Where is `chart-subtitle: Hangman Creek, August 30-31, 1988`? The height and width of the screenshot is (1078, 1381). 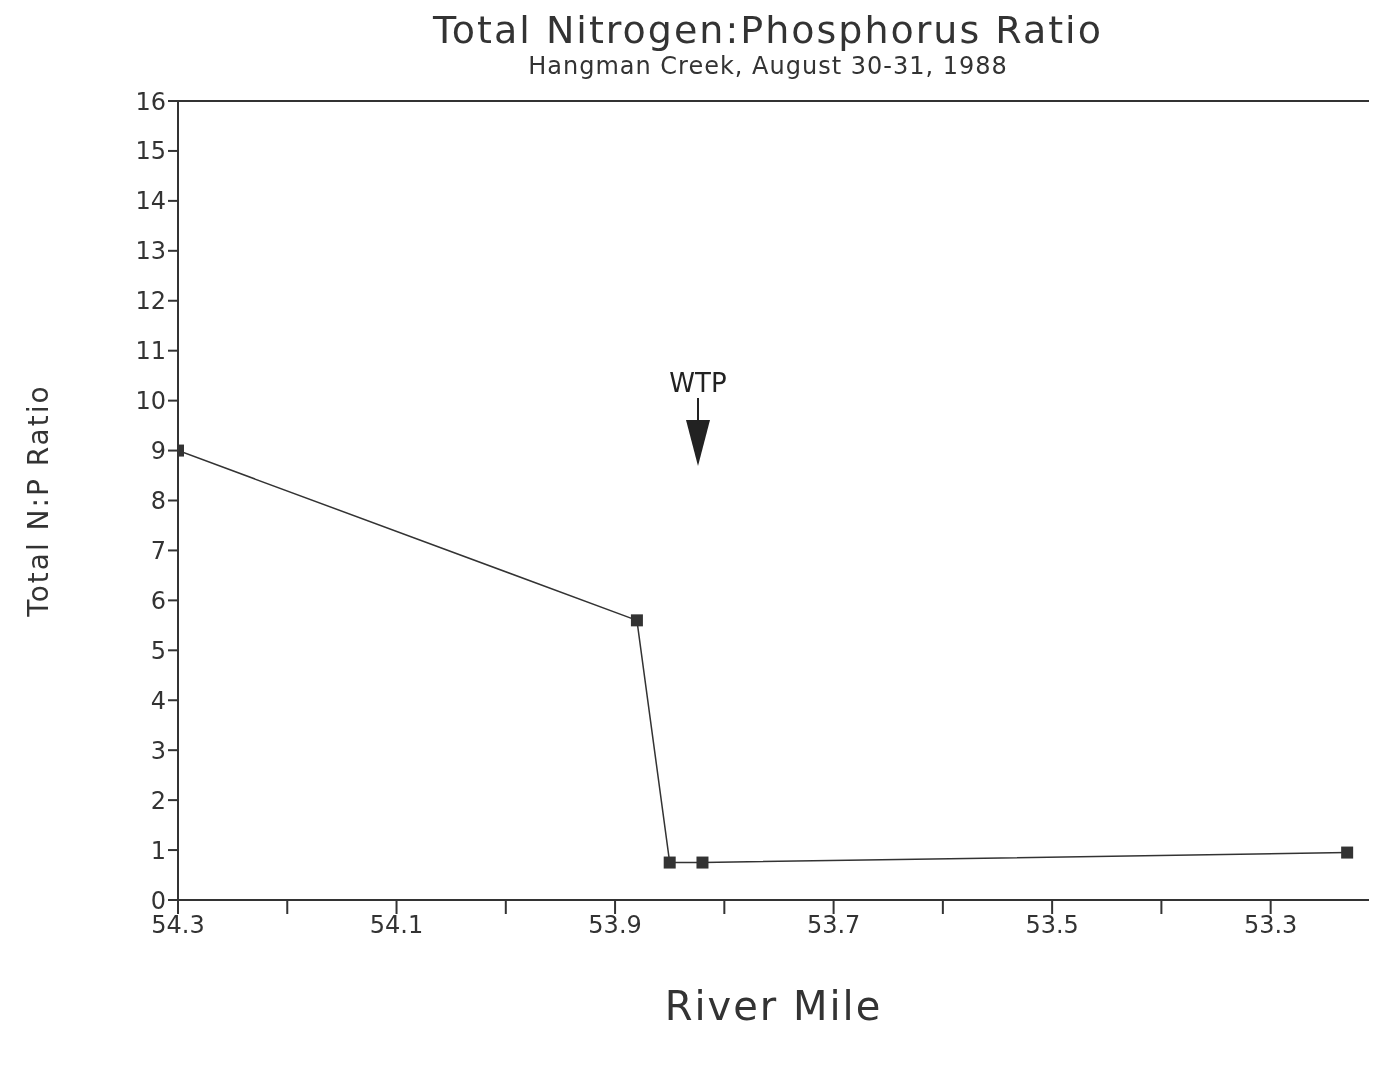 chart-subtitle: Hangman Creek, August 30-31, 1988 is located at coordinates (768, 66).